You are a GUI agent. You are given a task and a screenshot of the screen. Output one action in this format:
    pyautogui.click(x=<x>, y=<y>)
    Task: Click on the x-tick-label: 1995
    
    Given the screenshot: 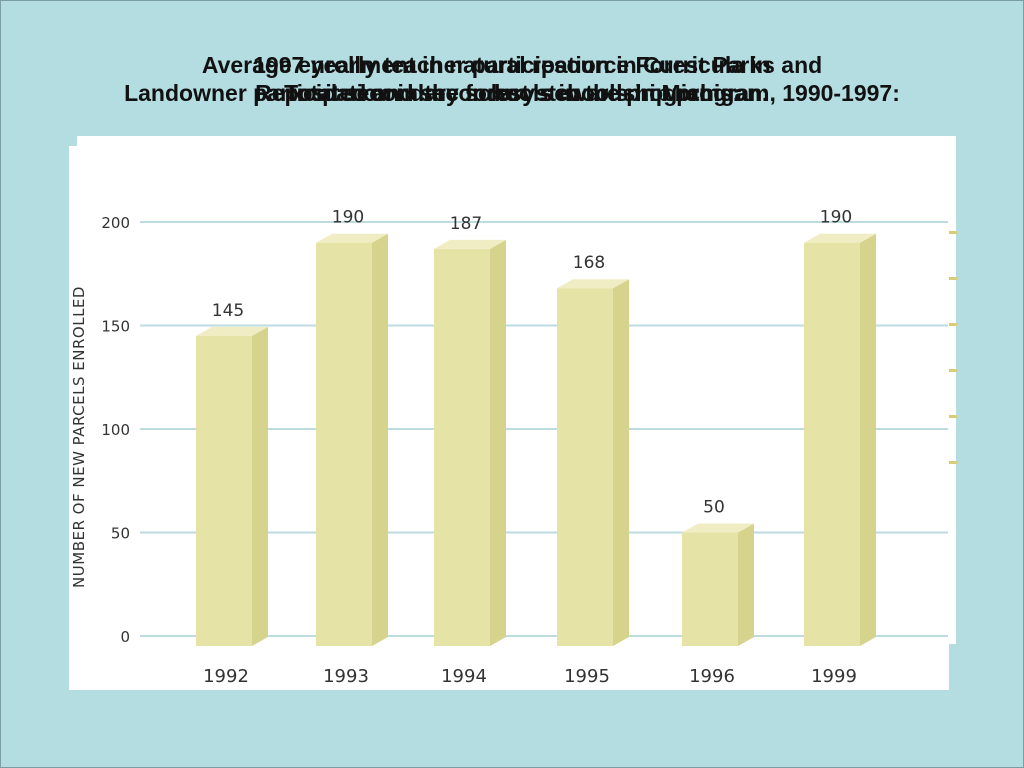 What is the action you would take?
    pyautogui.click(x=587, y=676)
    